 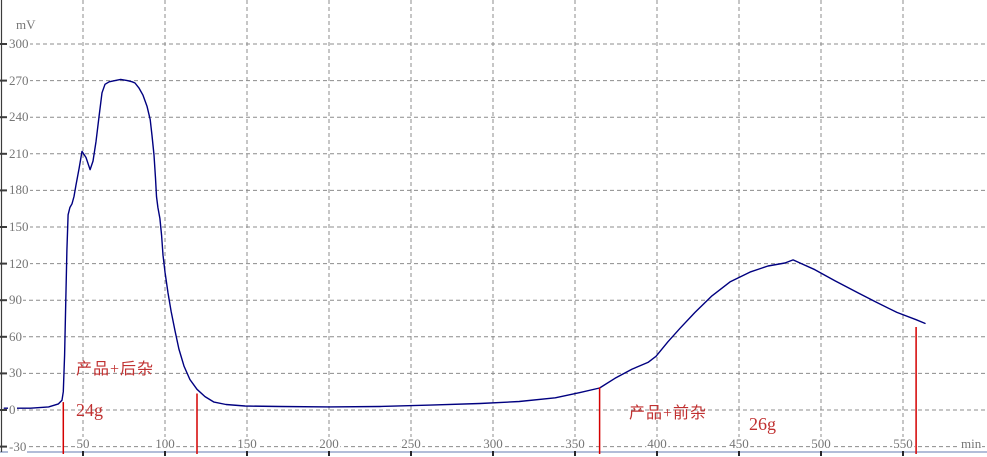 What do you see at coordinates (739, 443) in the screenshot?
I see `x-tick-label: 450` at bounding box center [739, 443].